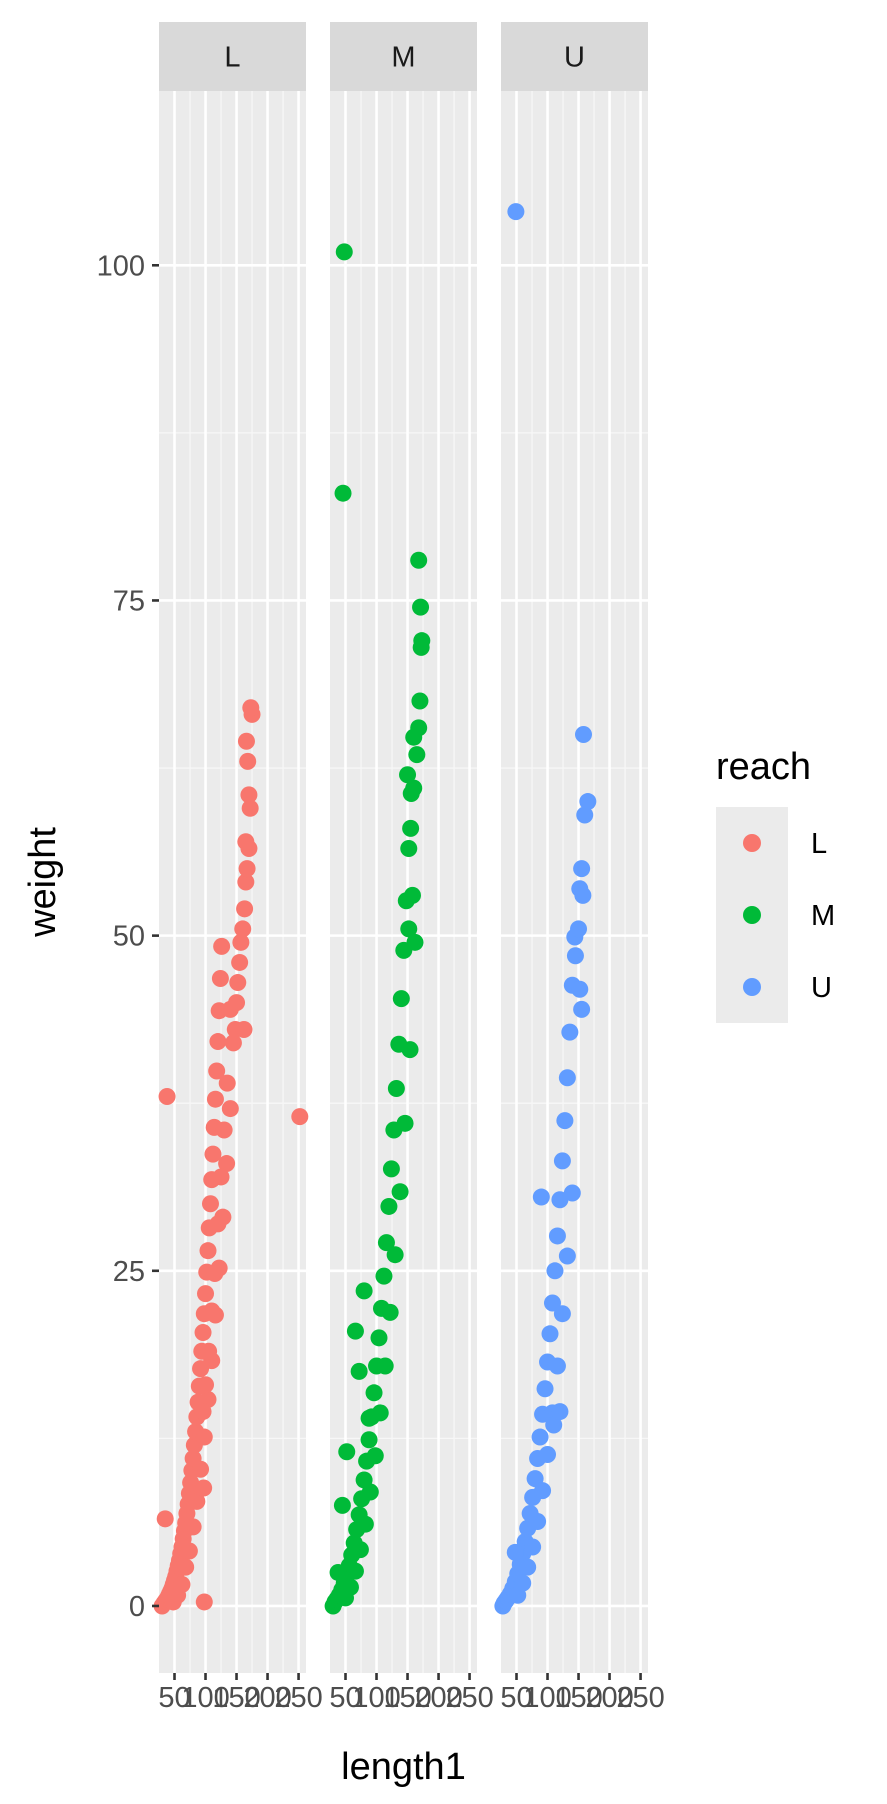 The height and width of the screenshot is (1804, 887). What do you see at coordinates (752, 915) in the screenshot?
I see `legend-key-M` at bounding box center [752, 915].